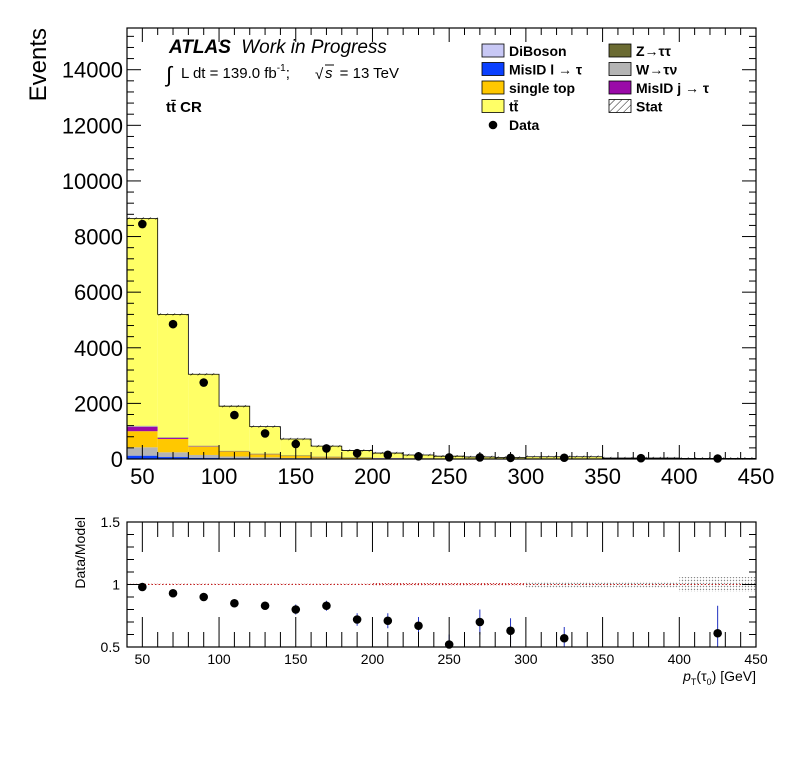 The width and height of the screenshot is (796, 772). What do you see at coordinates (184, 107) in the screenshot?
I see `region-label: tt̄ CR` at bounding box center [184, 107].